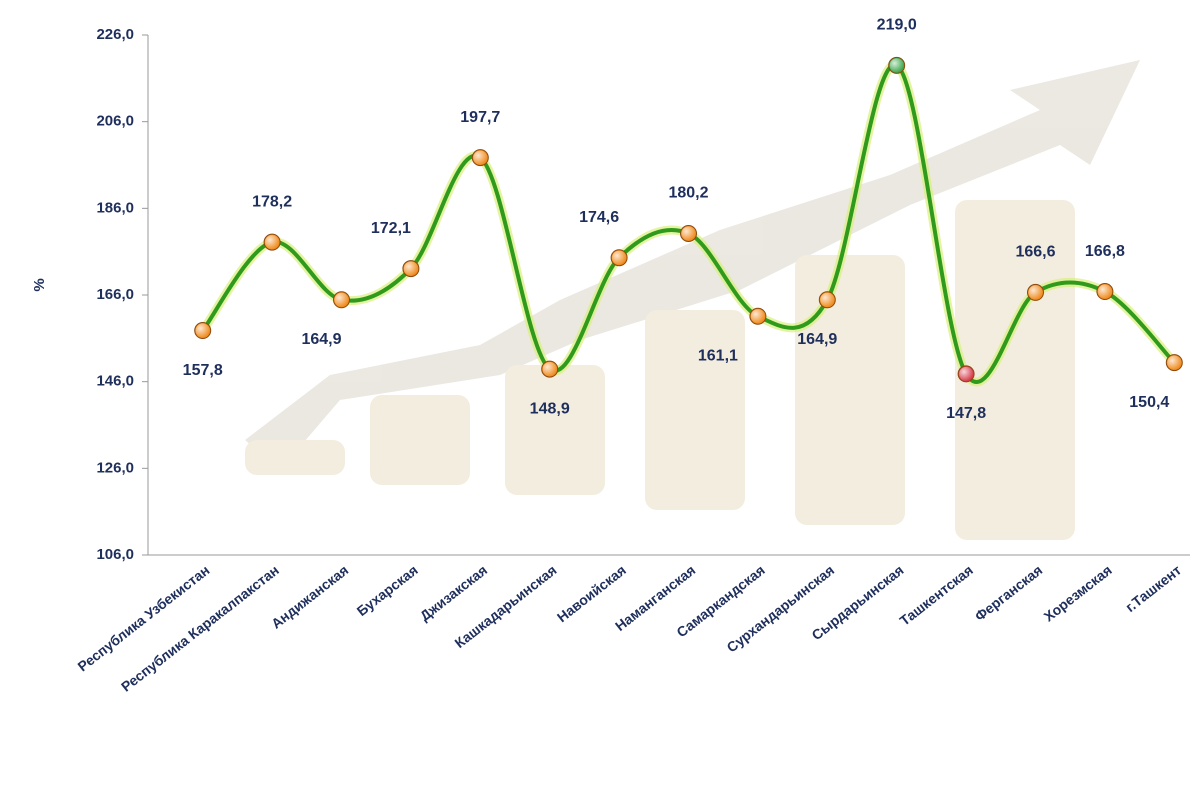  I want to click on x-tick-label: Ферганская, so click(1009, 593).